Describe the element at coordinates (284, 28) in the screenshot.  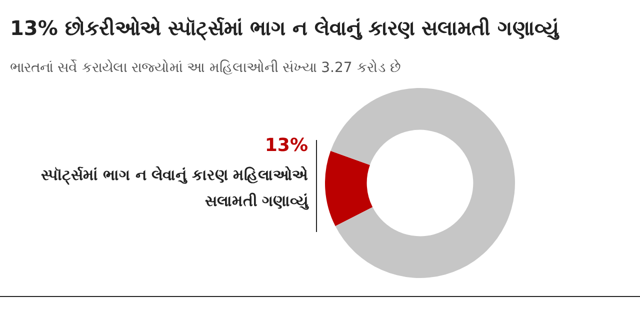
I see `chart-title: 13% છોકરીઓએ સ્પૉર્ટ્સમાં ભાગ ન લેવાનું કારણ સલામતી ગણાવ્યું` at that location.